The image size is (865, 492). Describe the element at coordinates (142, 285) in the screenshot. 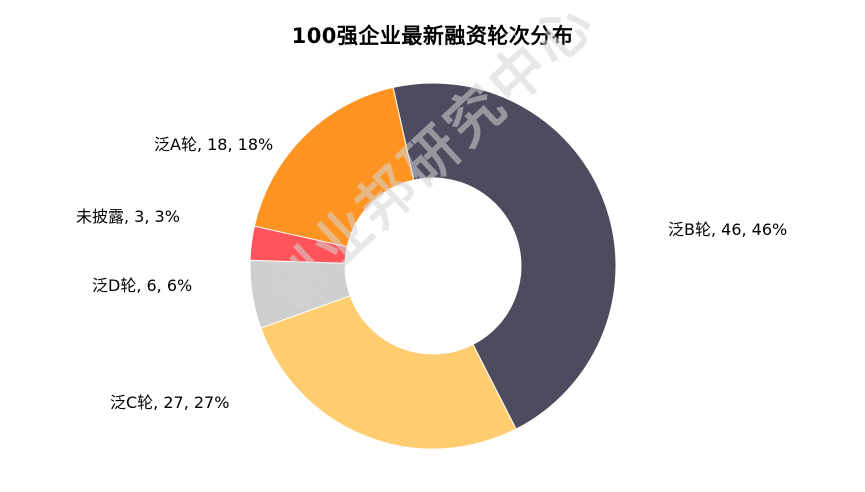

I see `label-series-d: 泛D轮, 6, 6%` at that location.